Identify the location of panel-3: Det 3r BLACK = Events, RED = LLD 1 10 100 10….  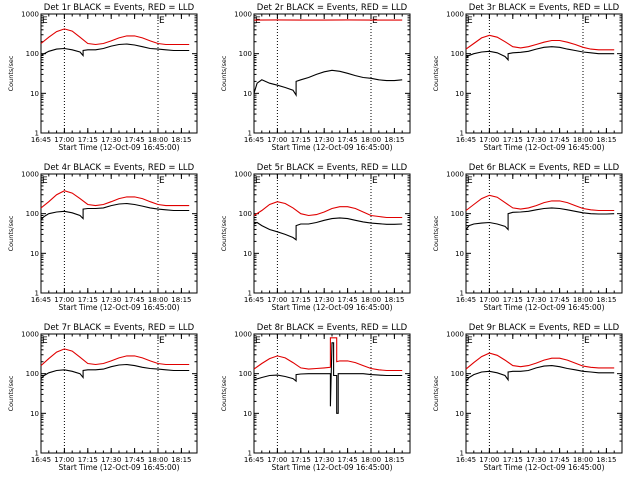
(527, 77).